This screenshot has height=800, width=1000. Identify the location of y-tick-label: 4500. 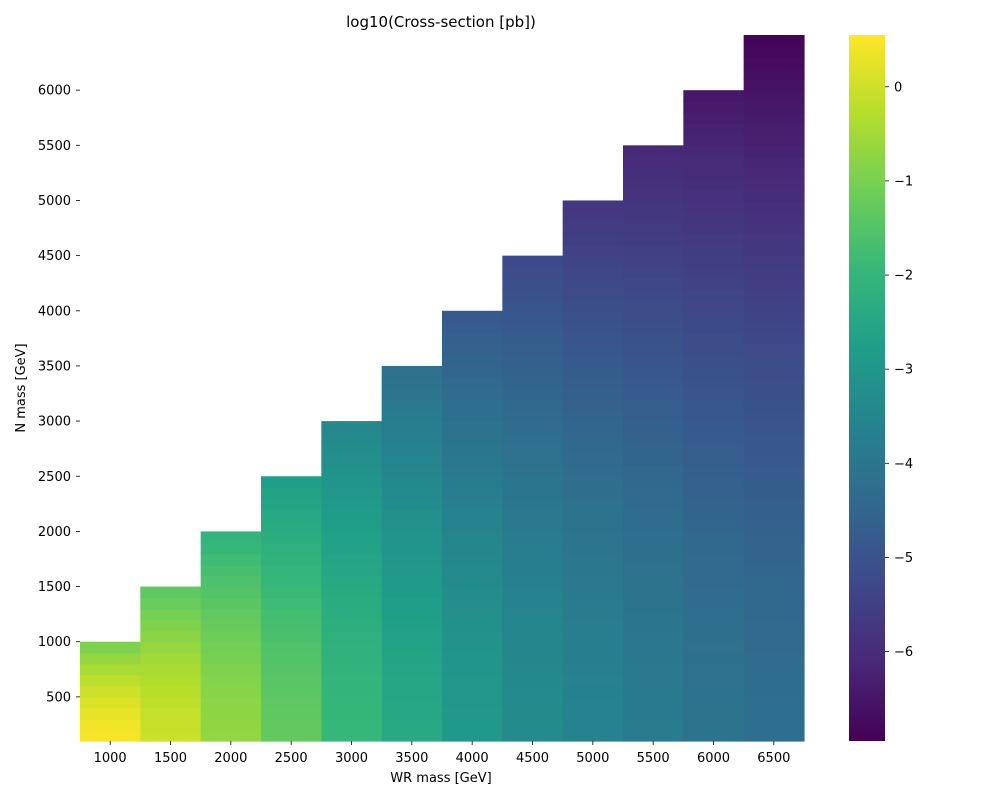
(54, 256).